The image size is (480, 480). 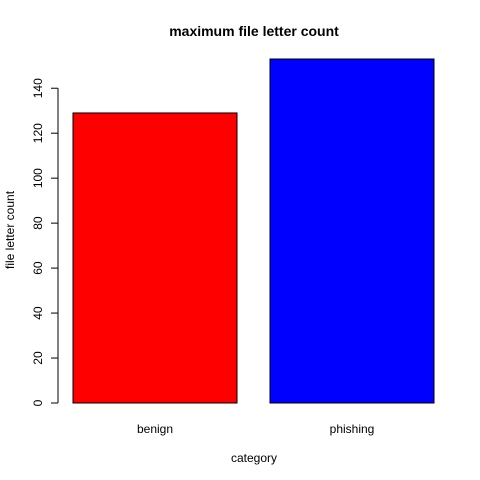 What do you see at coordinates (254, 458) in the screenshot?
I see `x-axis-label: category` at bounding box center [254, 458].